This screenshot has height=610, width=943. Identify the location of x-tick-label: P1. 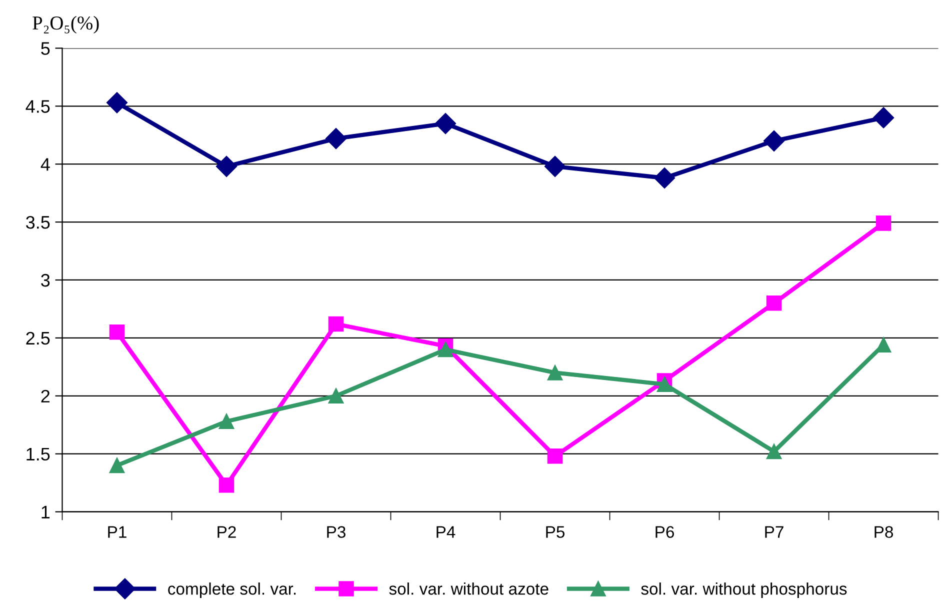
(117, 532).